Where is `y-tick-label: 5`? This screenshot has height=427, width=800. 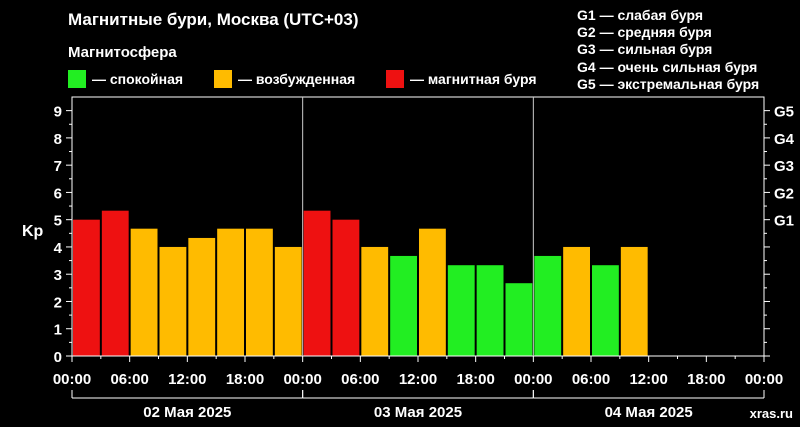
y-tick-label: 5 is located at coordinates (58, 221).